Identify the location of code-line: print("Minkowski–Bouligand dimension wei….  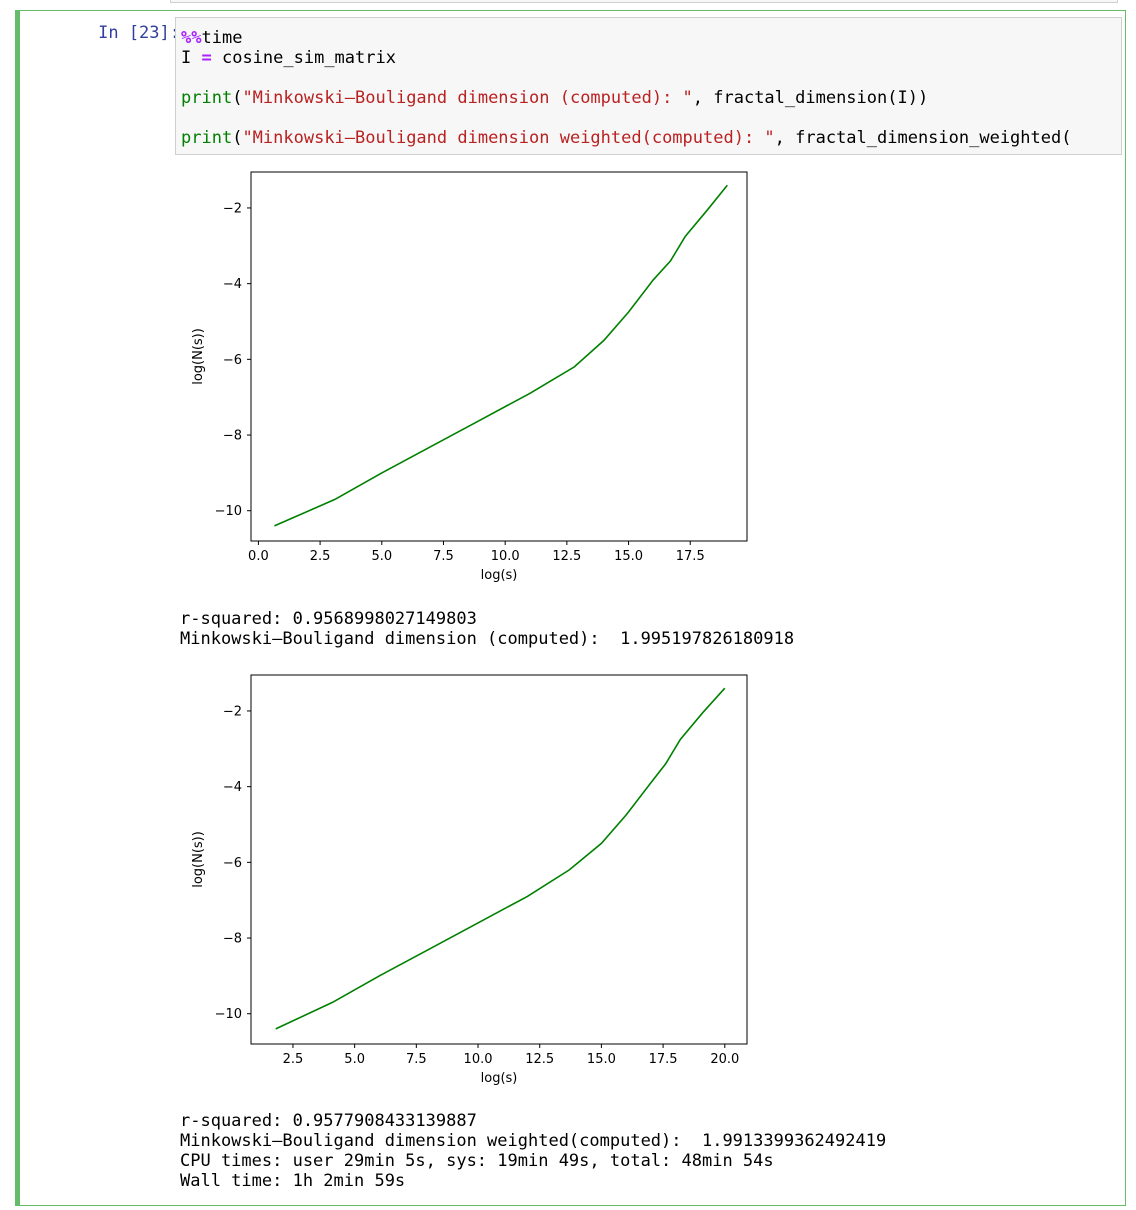
(626, 138).